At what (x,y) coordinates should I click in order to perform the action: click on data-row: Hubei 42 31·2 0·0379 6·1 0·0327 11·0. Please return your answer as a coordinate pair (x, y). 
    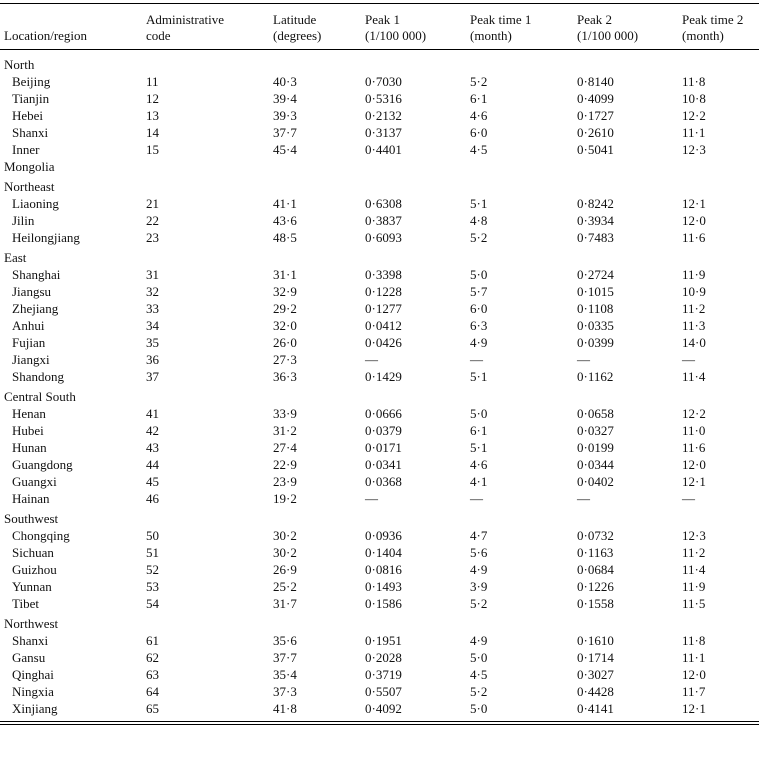
    Looking at the image, I should click on (379, 430).